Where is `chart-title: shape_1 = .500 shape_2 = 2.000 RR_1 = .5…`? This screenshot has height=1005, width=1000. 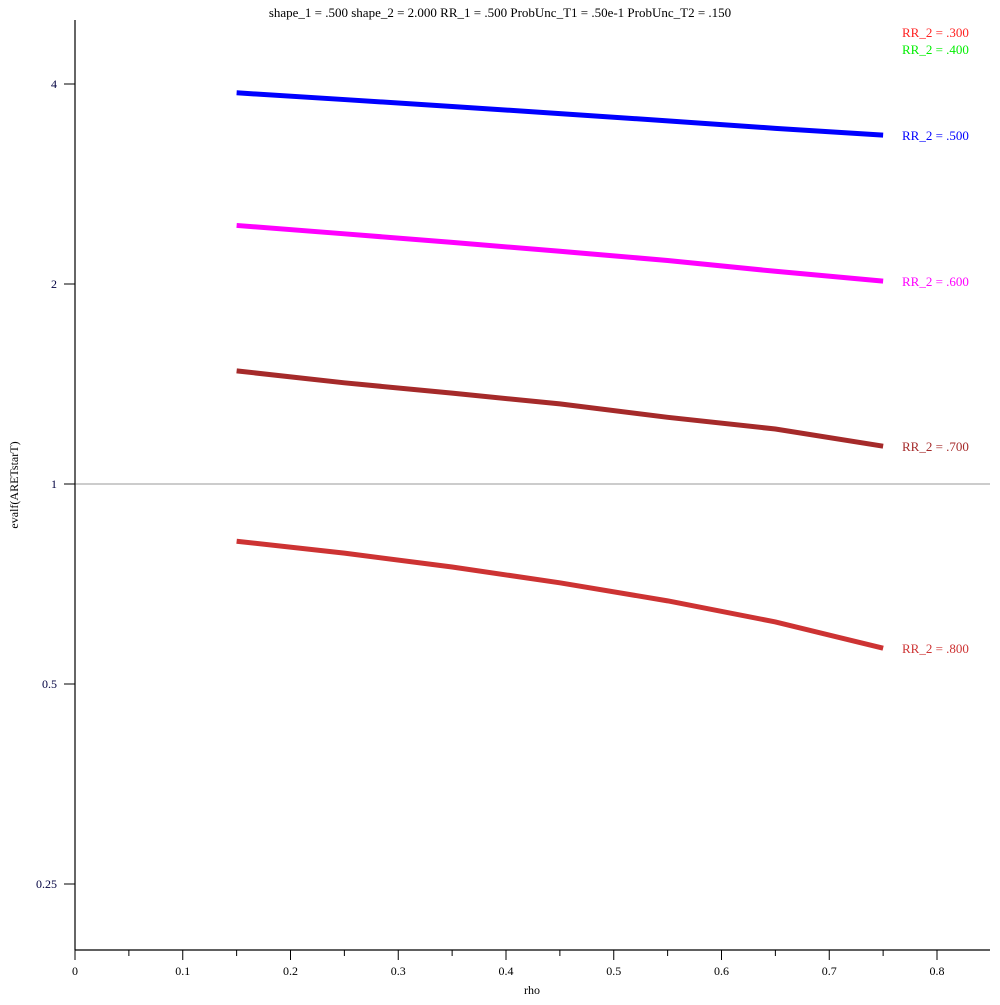 chart-title: shape_1 = .500 shape_2 = 2.000 RR_1 = .5… is located at coordinates (500, 12).